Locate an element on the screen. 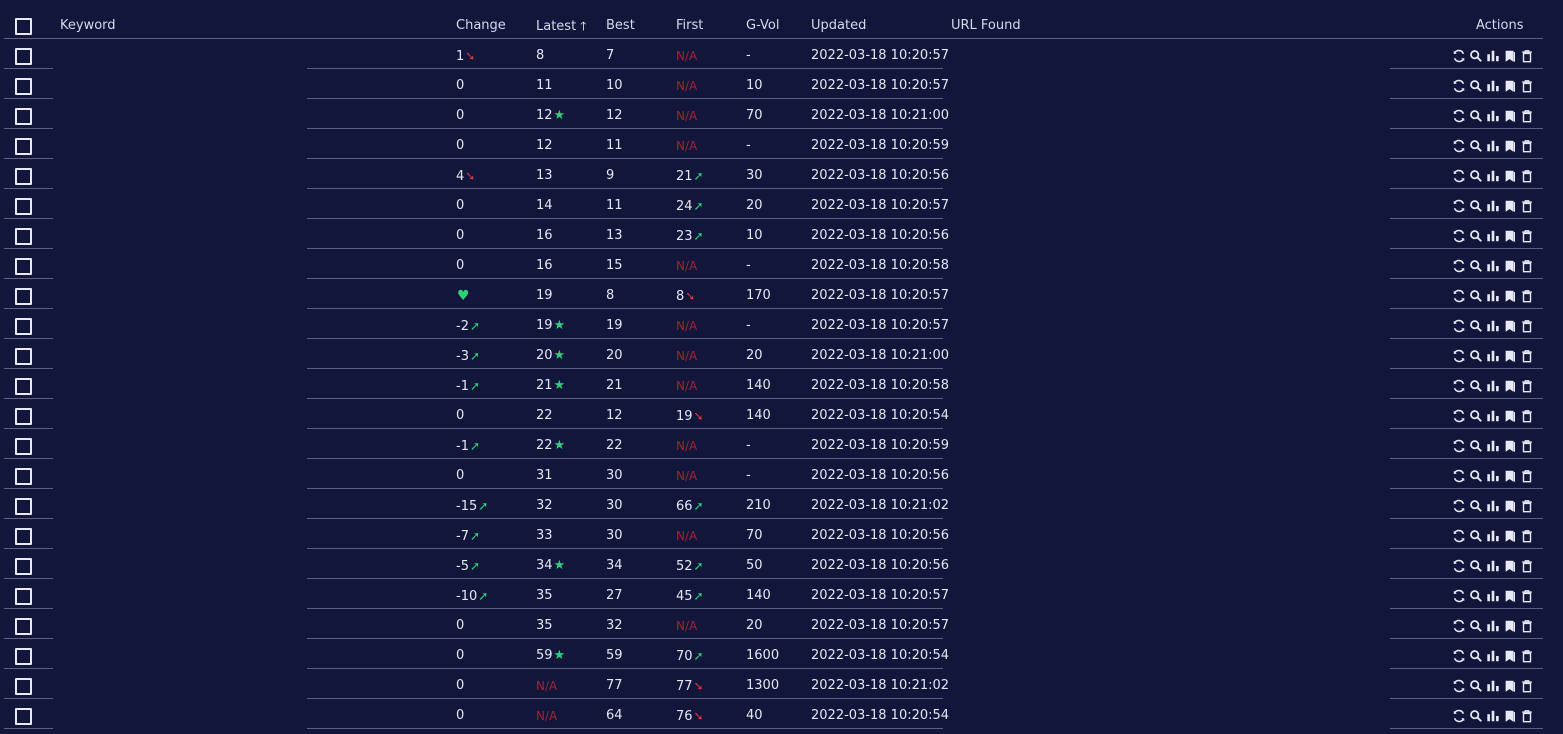 The image size is (1563, 734). column-header-latest: Latest 🡑 is located at coordinates (561, 26).